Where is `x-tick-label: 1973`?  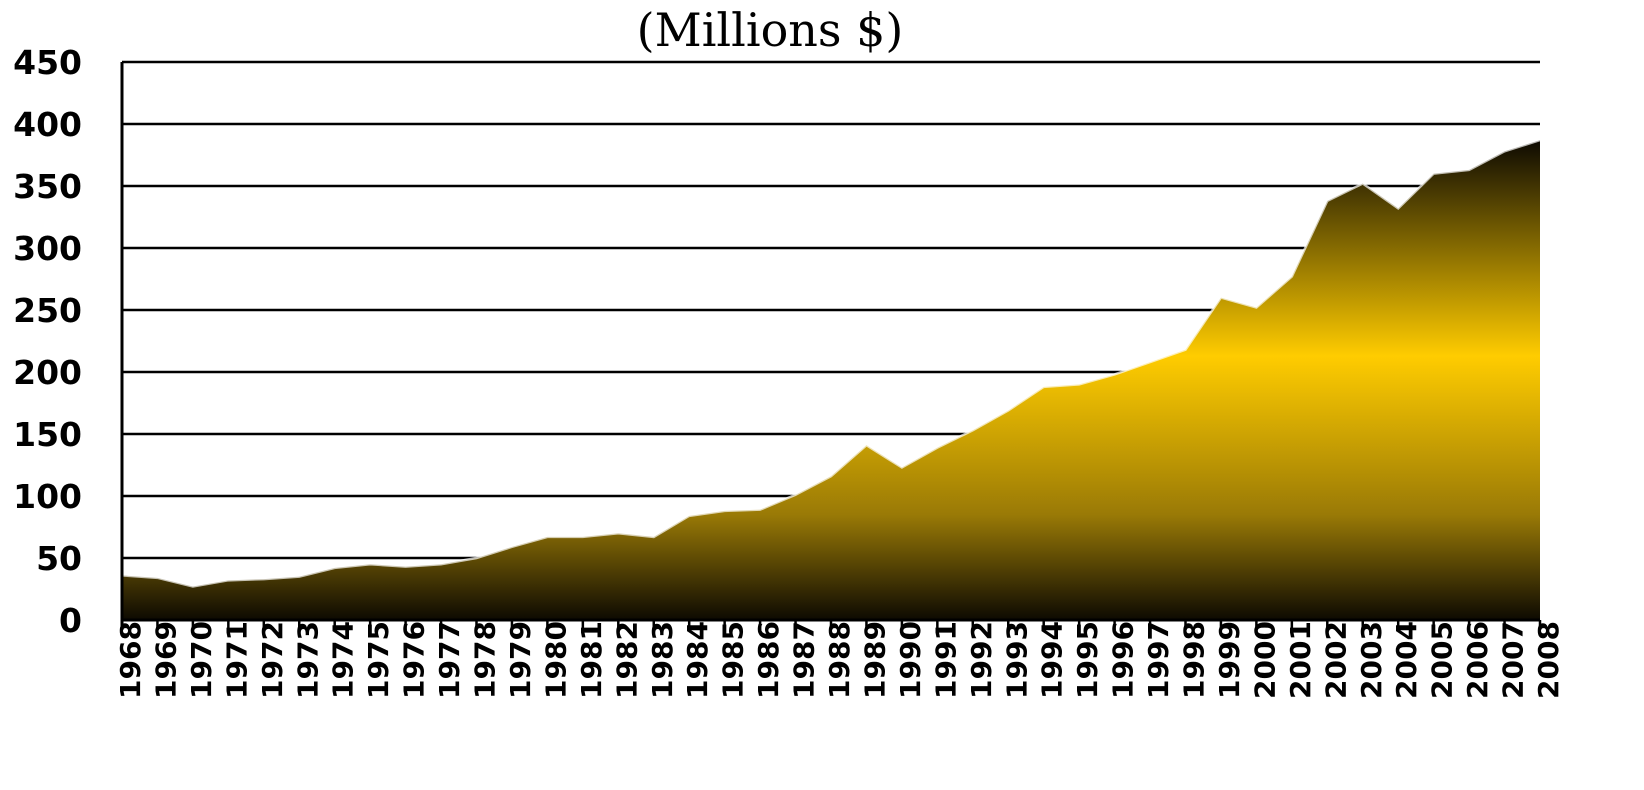 x-tick-label: 1973 is located at coordinates (307, 660).